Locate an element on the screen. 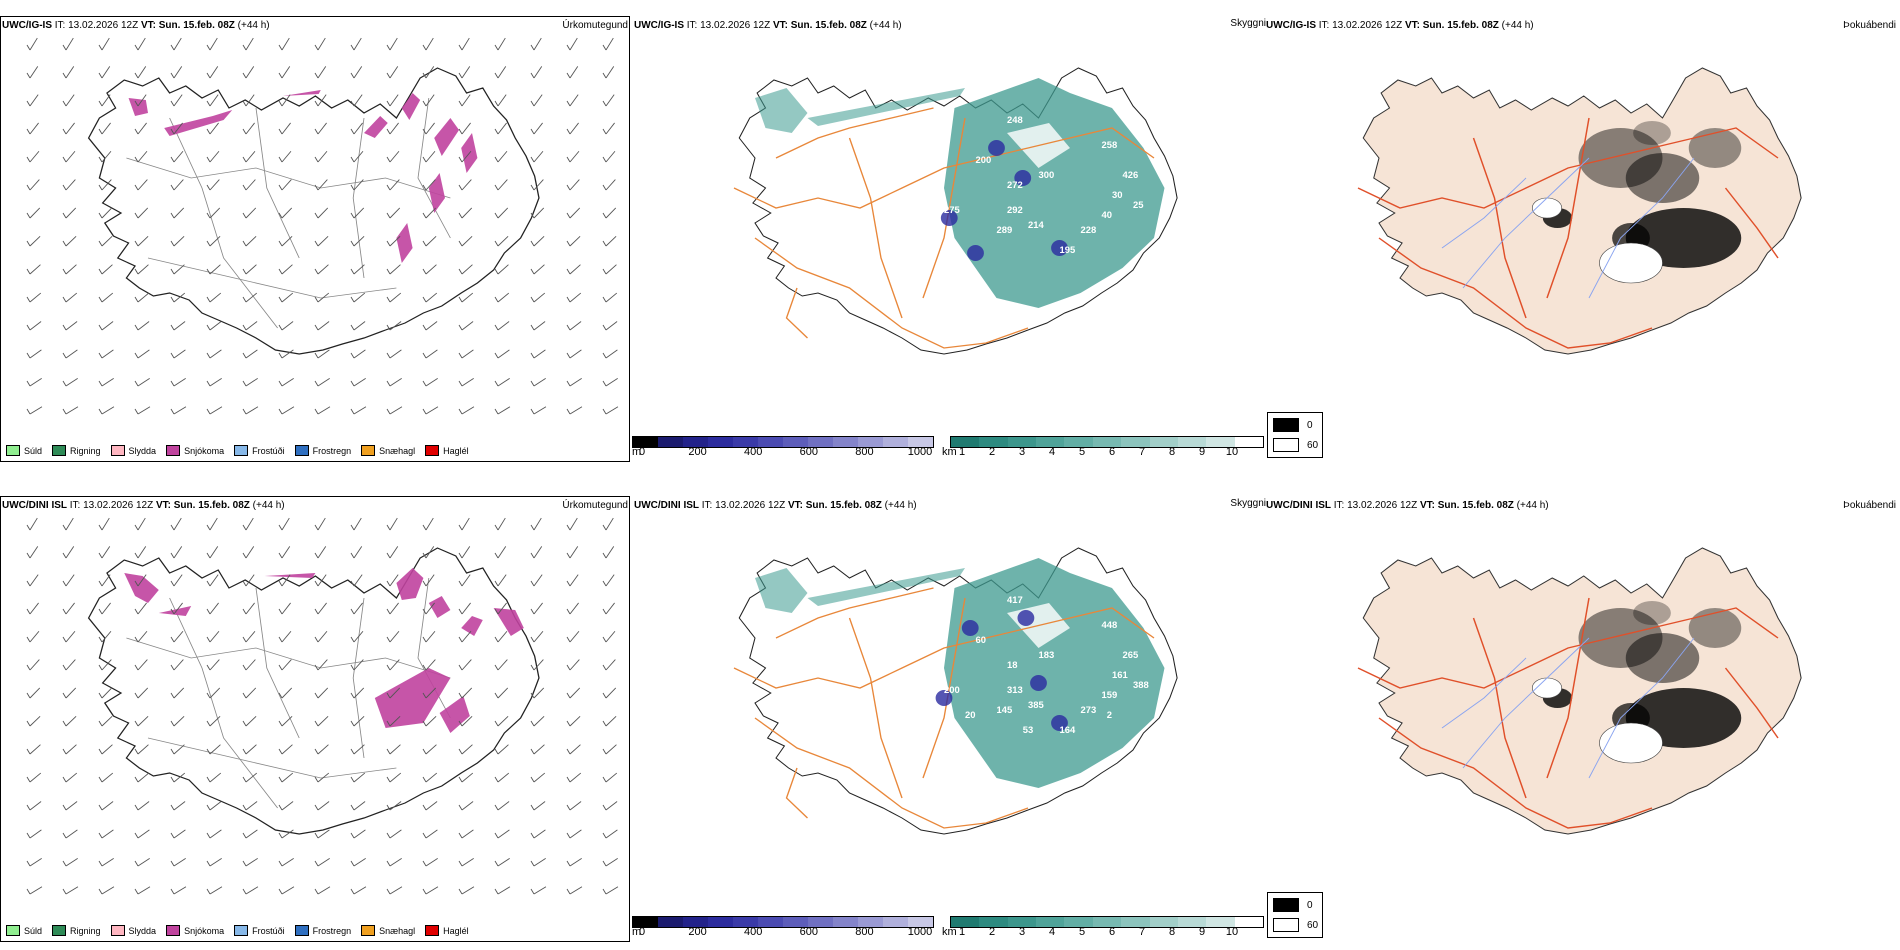 The image size is (1900, 950). legend-label: Rigning is located at coordinates (85, 930).